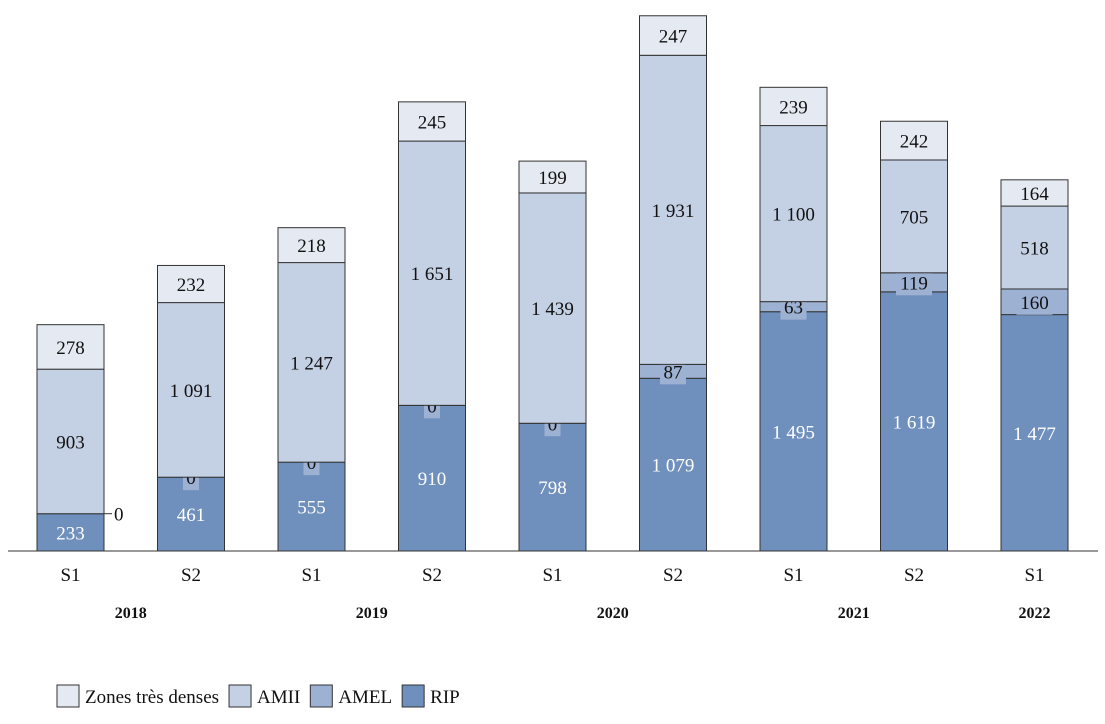  I want to click on legend-label-rip: RIP, so click(445, 697).